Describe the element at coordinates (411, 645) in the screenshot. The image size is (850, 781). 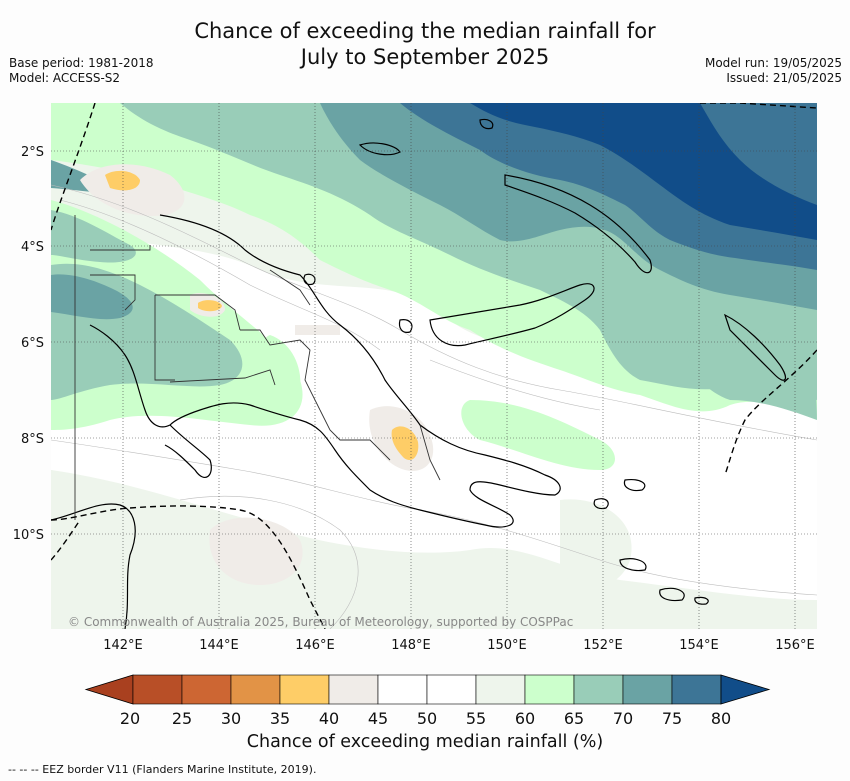
I see `lon-label: 148°E` at that location.